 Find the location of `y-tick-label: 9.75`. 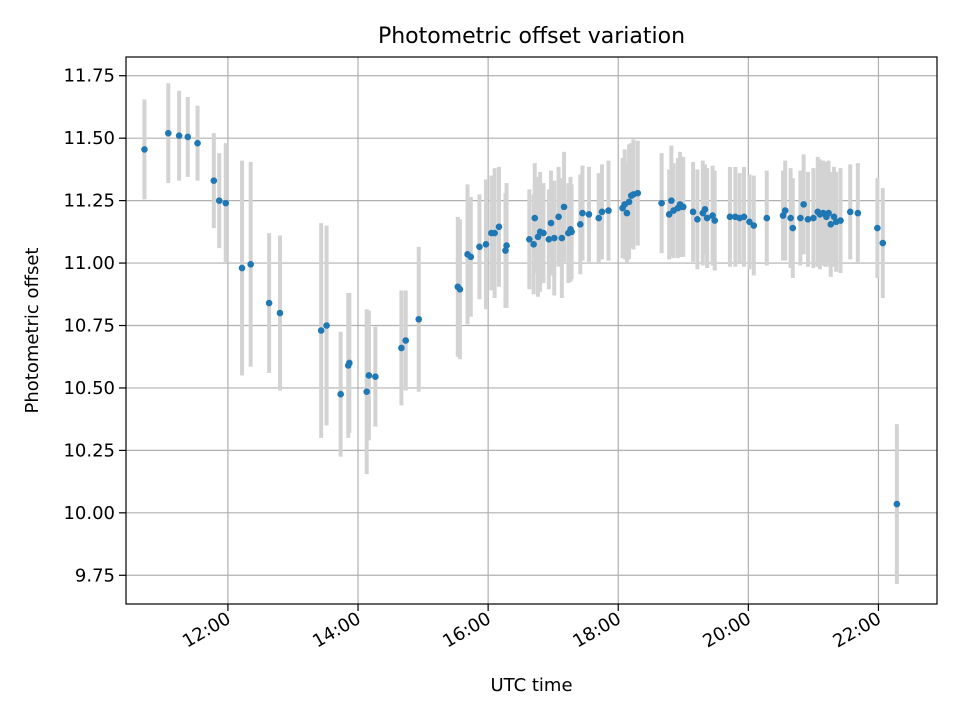

y-tick-label: 9.75 is located at coordinates (95, 575).